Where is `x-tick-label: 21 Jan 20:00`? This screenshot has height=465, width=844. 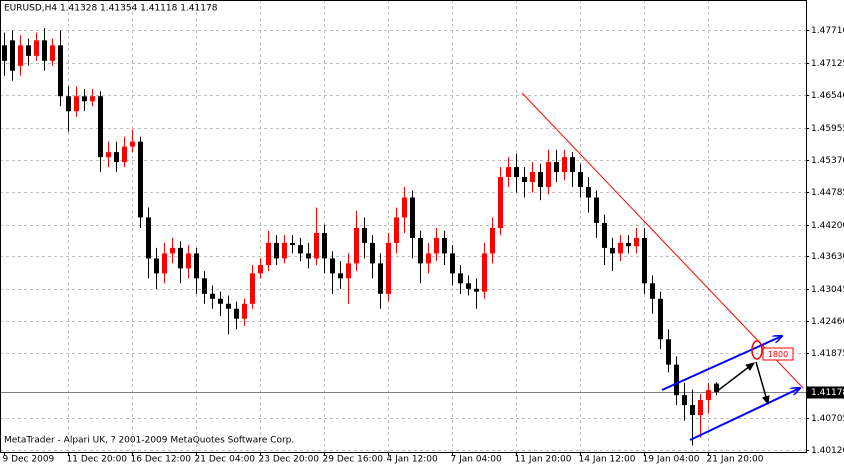
x-tick-label: 21 Jan 20:00 is located at coordinates (735, 460).